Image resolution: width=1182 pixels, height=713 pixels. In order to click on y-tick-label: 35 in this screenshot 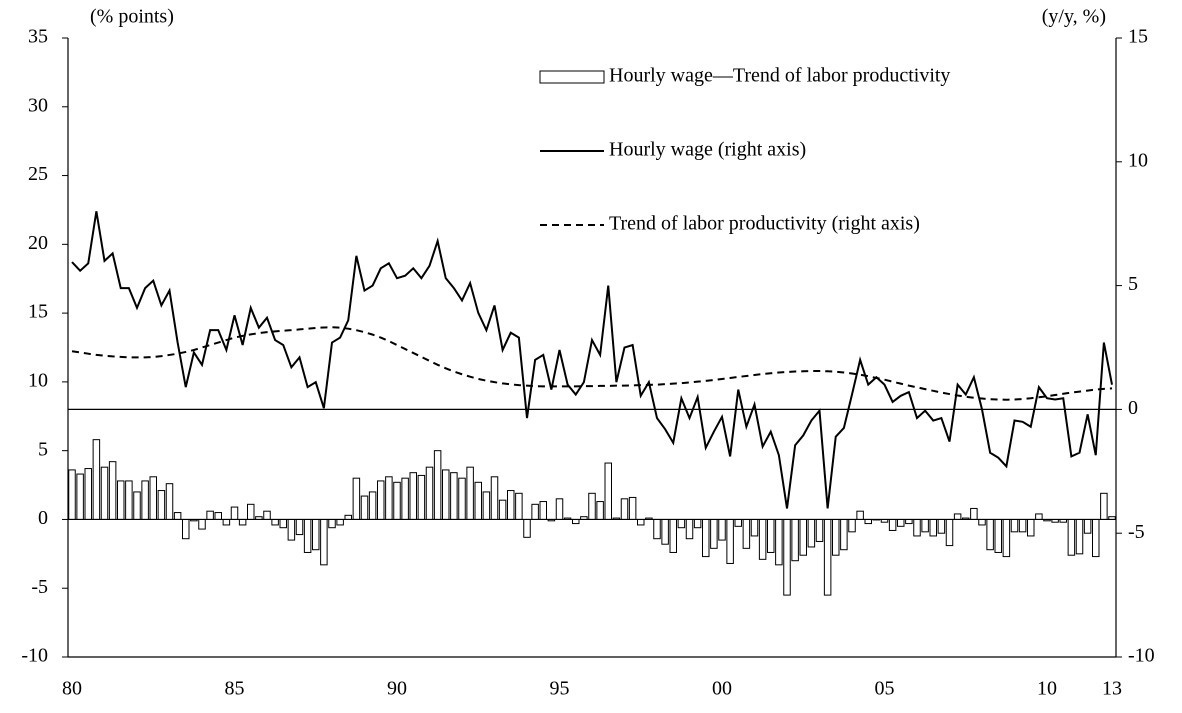, I will do `click(38, 37)`.